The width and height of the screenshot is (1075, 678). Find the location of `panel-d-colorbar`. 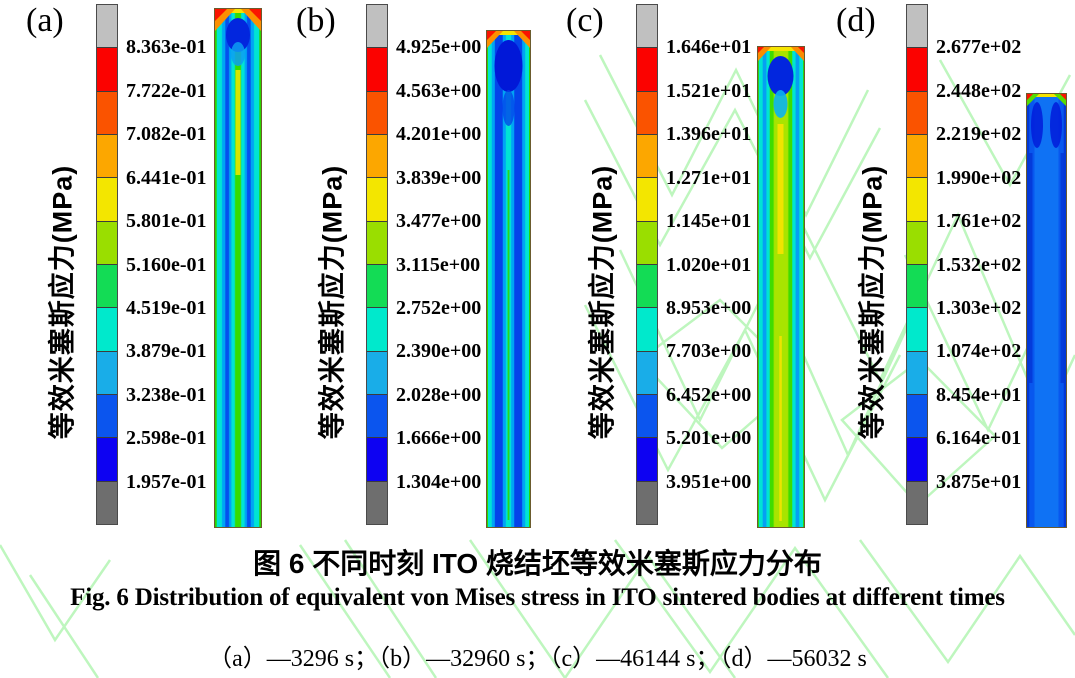

panel-d-colorbar is located at coordinates (917, 264).